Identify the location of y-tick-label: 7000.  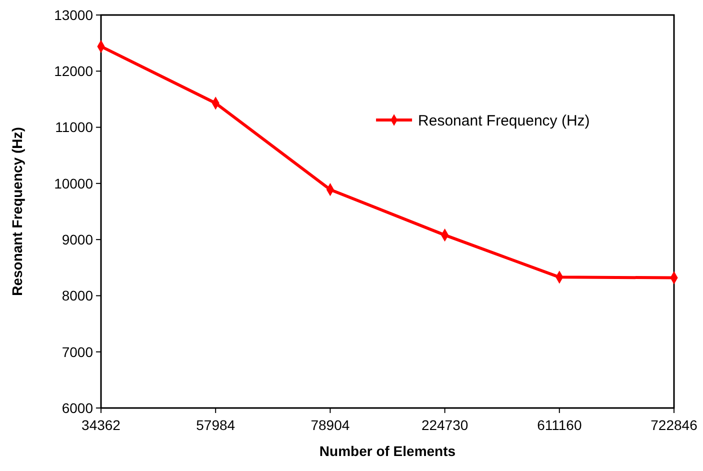
(78, 352).